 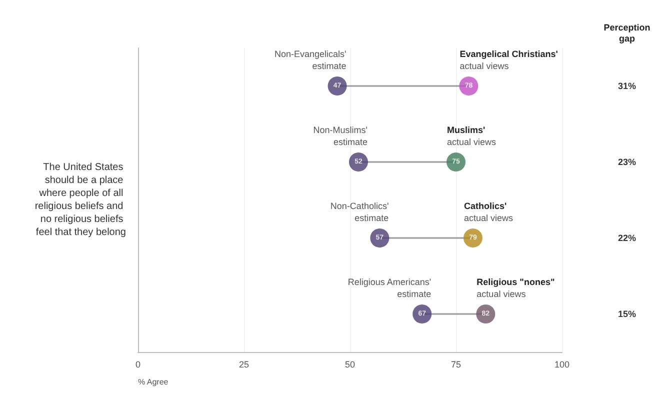 What do you see at coordinates (562, 365) in the screenshot?
I see `x-tick-label: 100` at bounding box center [562, 365].